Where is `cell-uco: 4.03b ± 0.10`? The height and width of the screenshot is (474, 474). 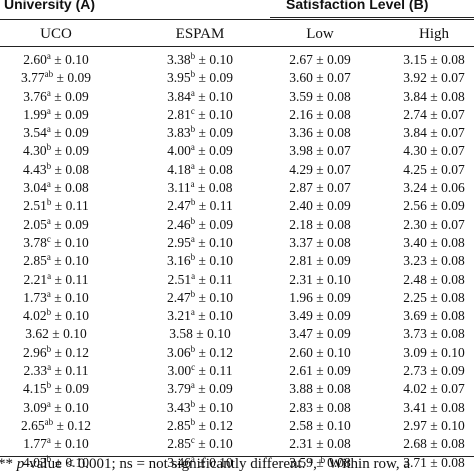 cell-uco: 4.03b ± 0.10 is located at coordinates (56, 461).